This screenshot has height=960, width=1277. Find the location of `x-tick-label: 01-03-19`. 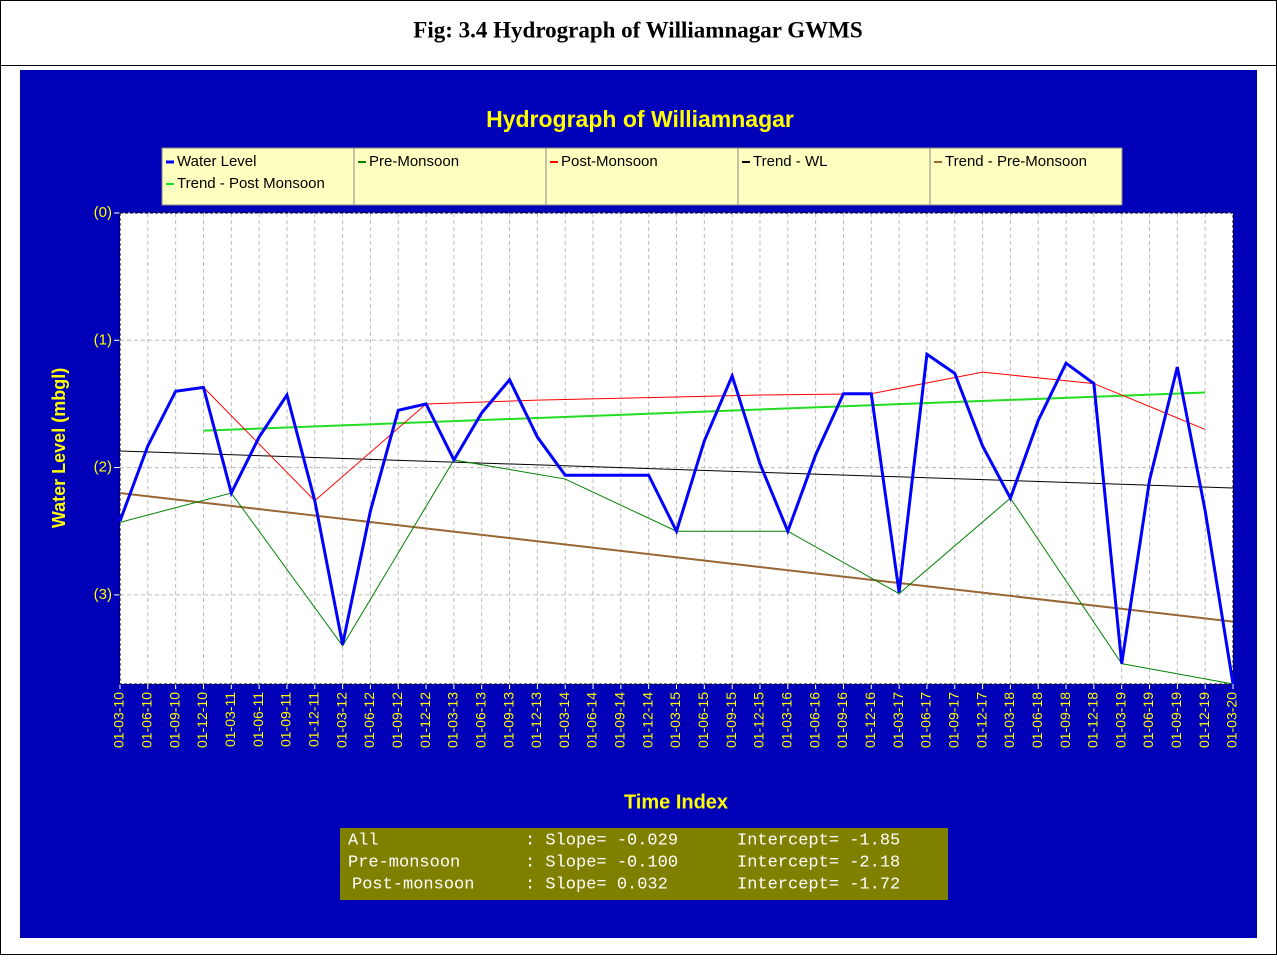

x-tick-label: 01-03-19 is located at coordinates (1120, 720).